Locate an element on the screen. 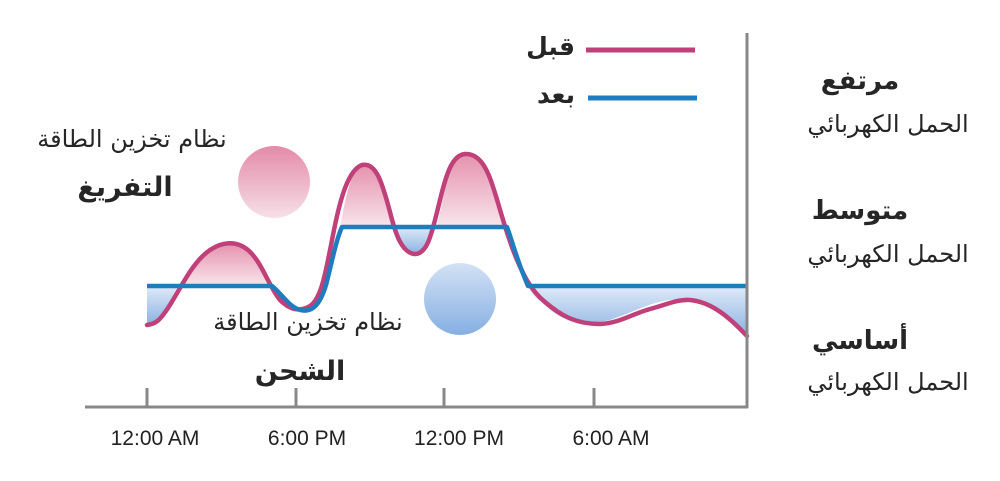 The image size is (1000, 481). x-tick-label: 6:00 PM is located at coordinates (307, 438).